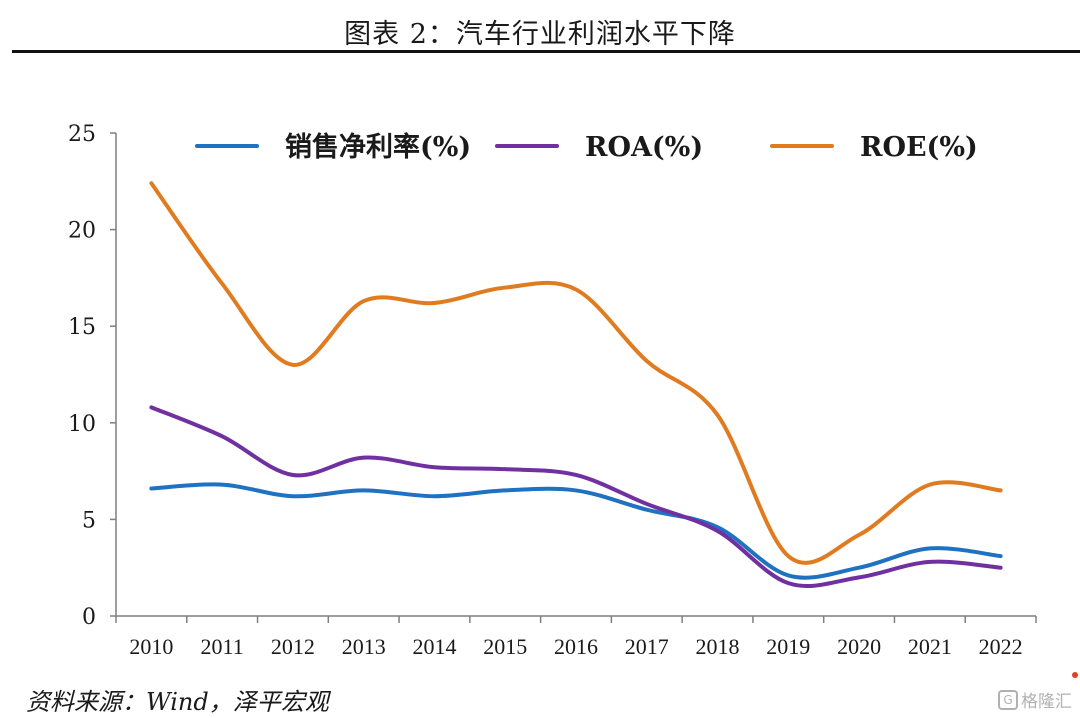 This screenshot has width=1080, height=718. I want to click on x-tick-label: 2019, so click(788, 646).